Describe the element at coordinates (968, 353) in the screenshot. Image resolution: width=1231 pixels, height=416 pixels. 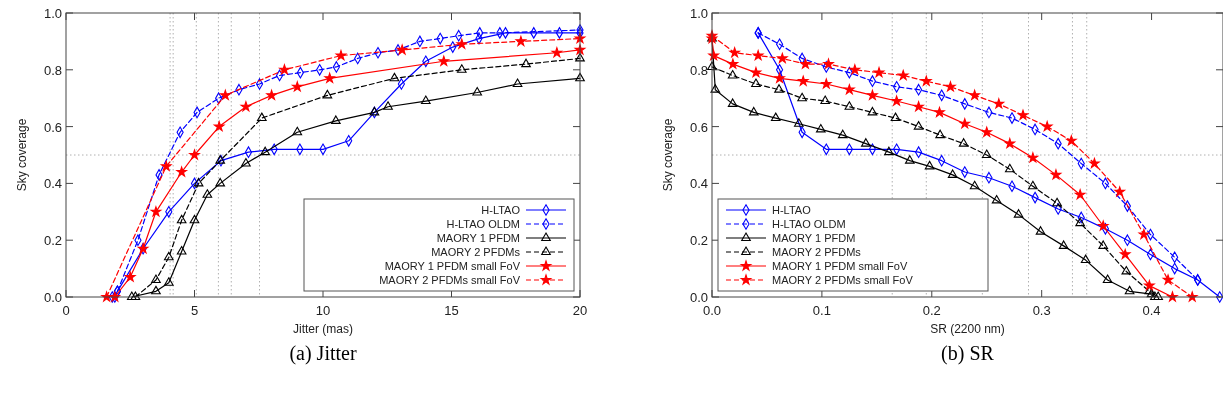
I see `text: (b) SR` at that location.